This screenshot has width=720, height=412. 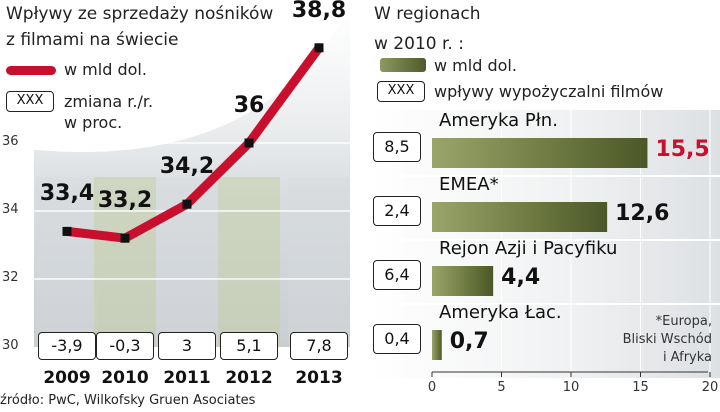 What do you see at coordinates (109, 101) in the screenshot?
I see `legend-box-label-1: zmiana r./r.` at bounding box center [109, 101].